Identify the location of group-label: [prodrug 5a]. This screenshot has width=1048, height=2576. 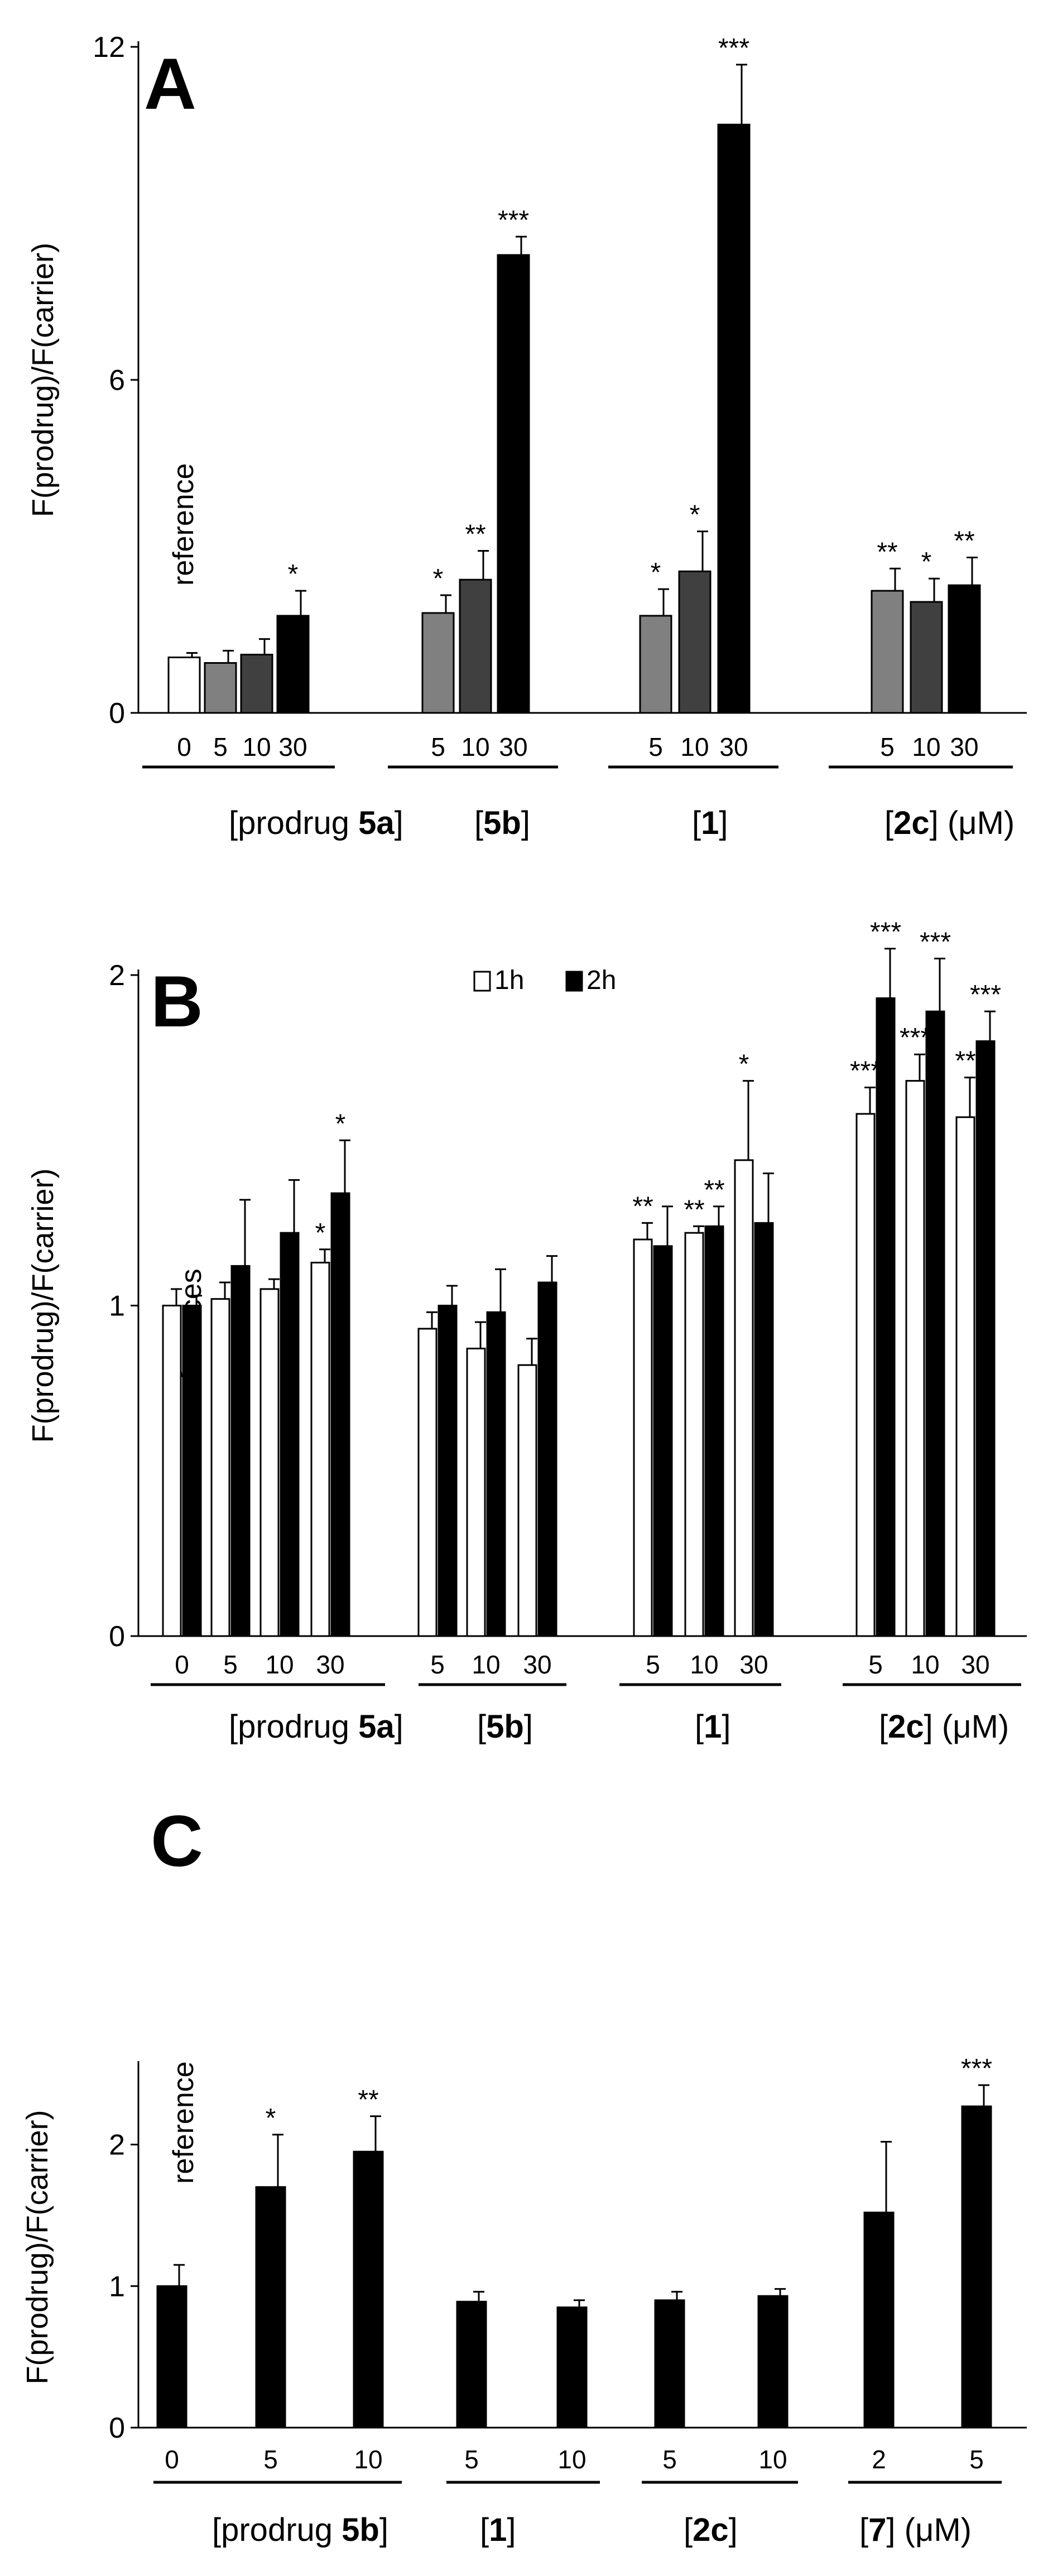
(316, 1727).